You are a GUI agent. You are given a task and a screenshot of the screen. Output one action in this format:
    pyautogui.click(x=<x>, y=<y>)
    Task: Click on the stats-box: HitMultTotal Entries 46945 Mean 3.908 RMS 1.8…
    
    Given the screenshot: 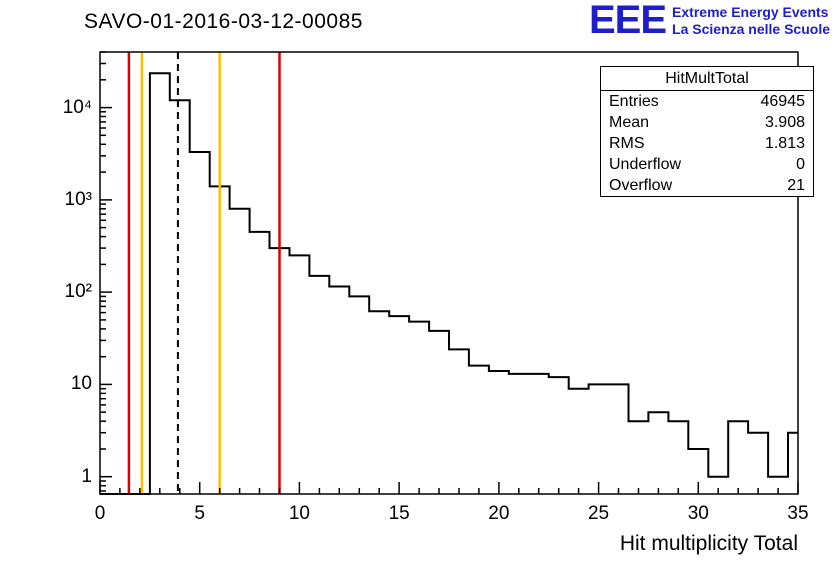 What is the action you would take?
    pyautogui.click(x=707, y=131)
    